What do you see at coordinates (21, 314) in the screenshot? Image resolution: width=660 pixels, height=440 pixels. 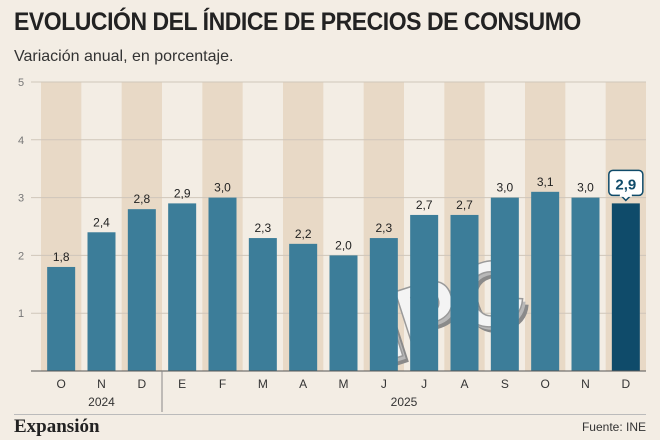 I see `y-tick-label: 1` at bounding box center [21, 314].